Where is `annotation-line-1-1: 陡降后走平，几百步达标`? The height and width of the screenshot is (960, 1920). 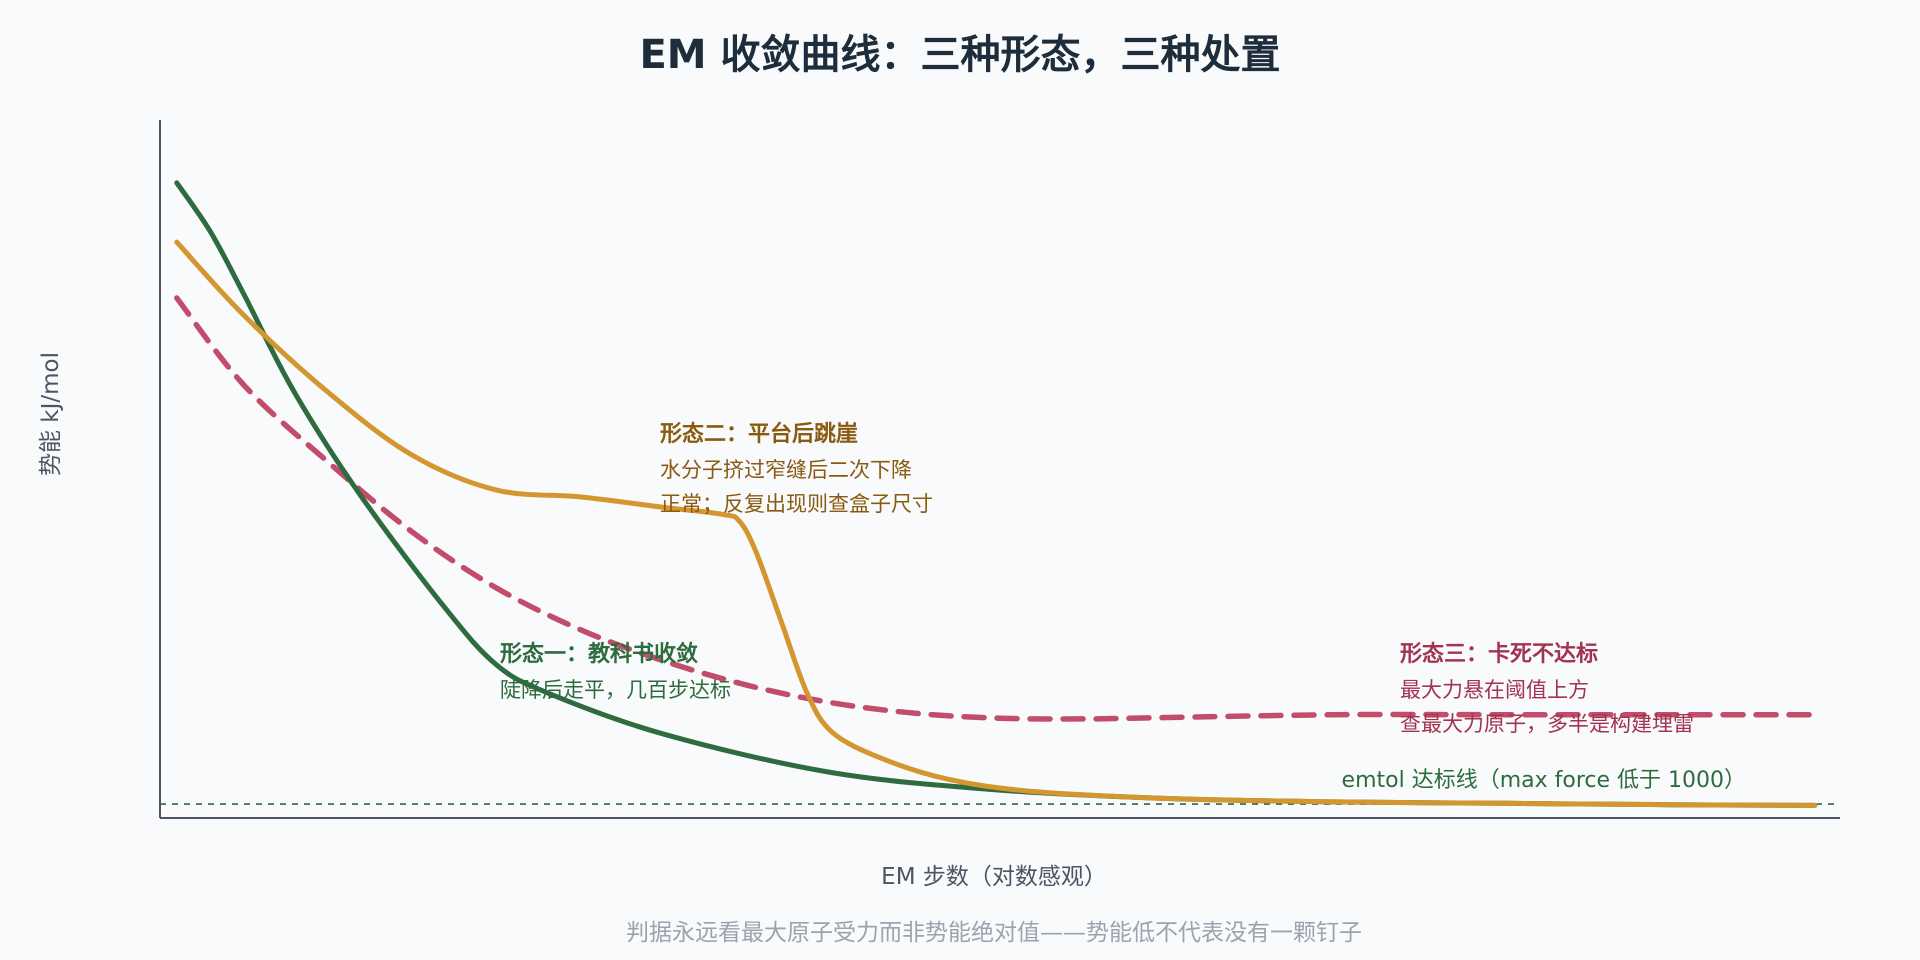
annotation-line-1-1: 陡降后走平，几百步达标 is located at coordinates (615, 690).